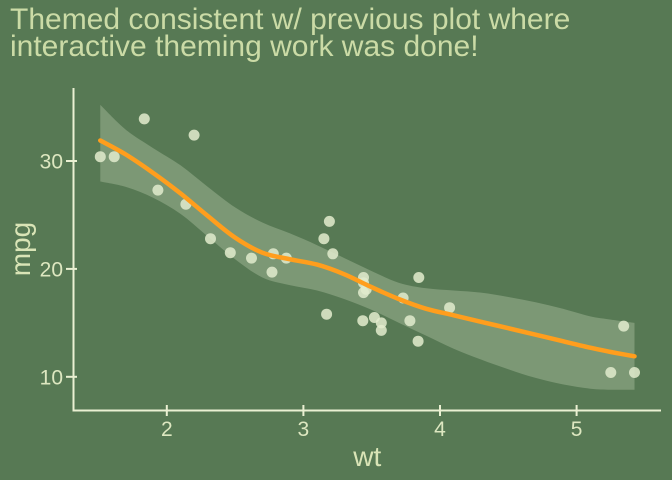  I want to click on y-tick-label: 10, so click(51, 377).